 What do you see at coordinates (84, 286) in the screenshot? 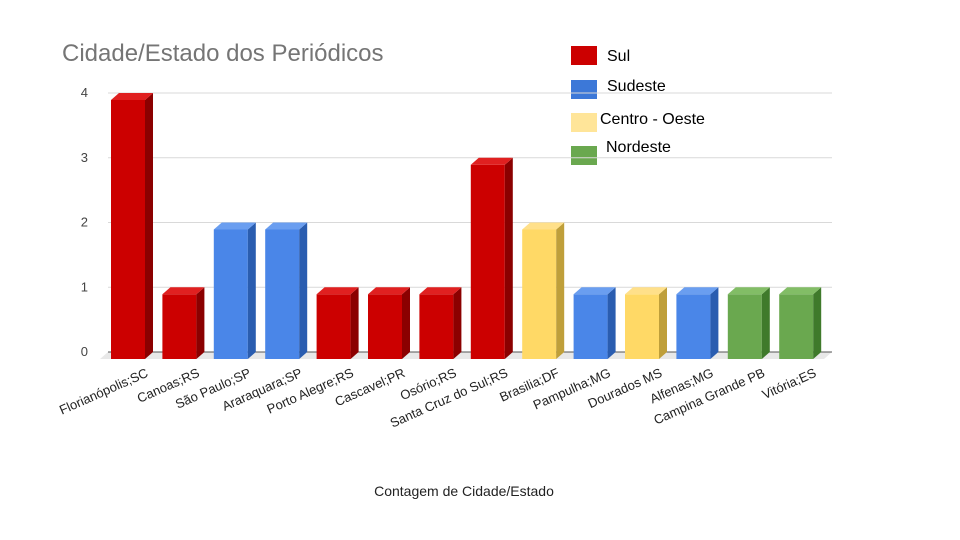
I see `y-tick-label: 1` at bounding box center [84, 286].